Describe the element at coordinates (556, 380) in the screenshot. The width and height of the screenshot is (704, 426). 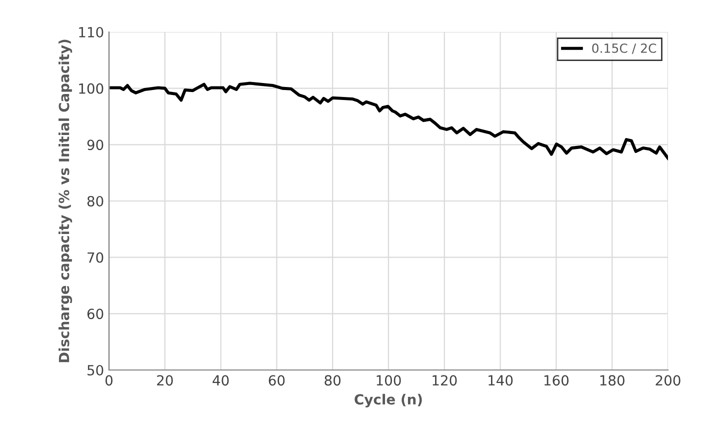
I see `x-tick-label: 160` at that location.